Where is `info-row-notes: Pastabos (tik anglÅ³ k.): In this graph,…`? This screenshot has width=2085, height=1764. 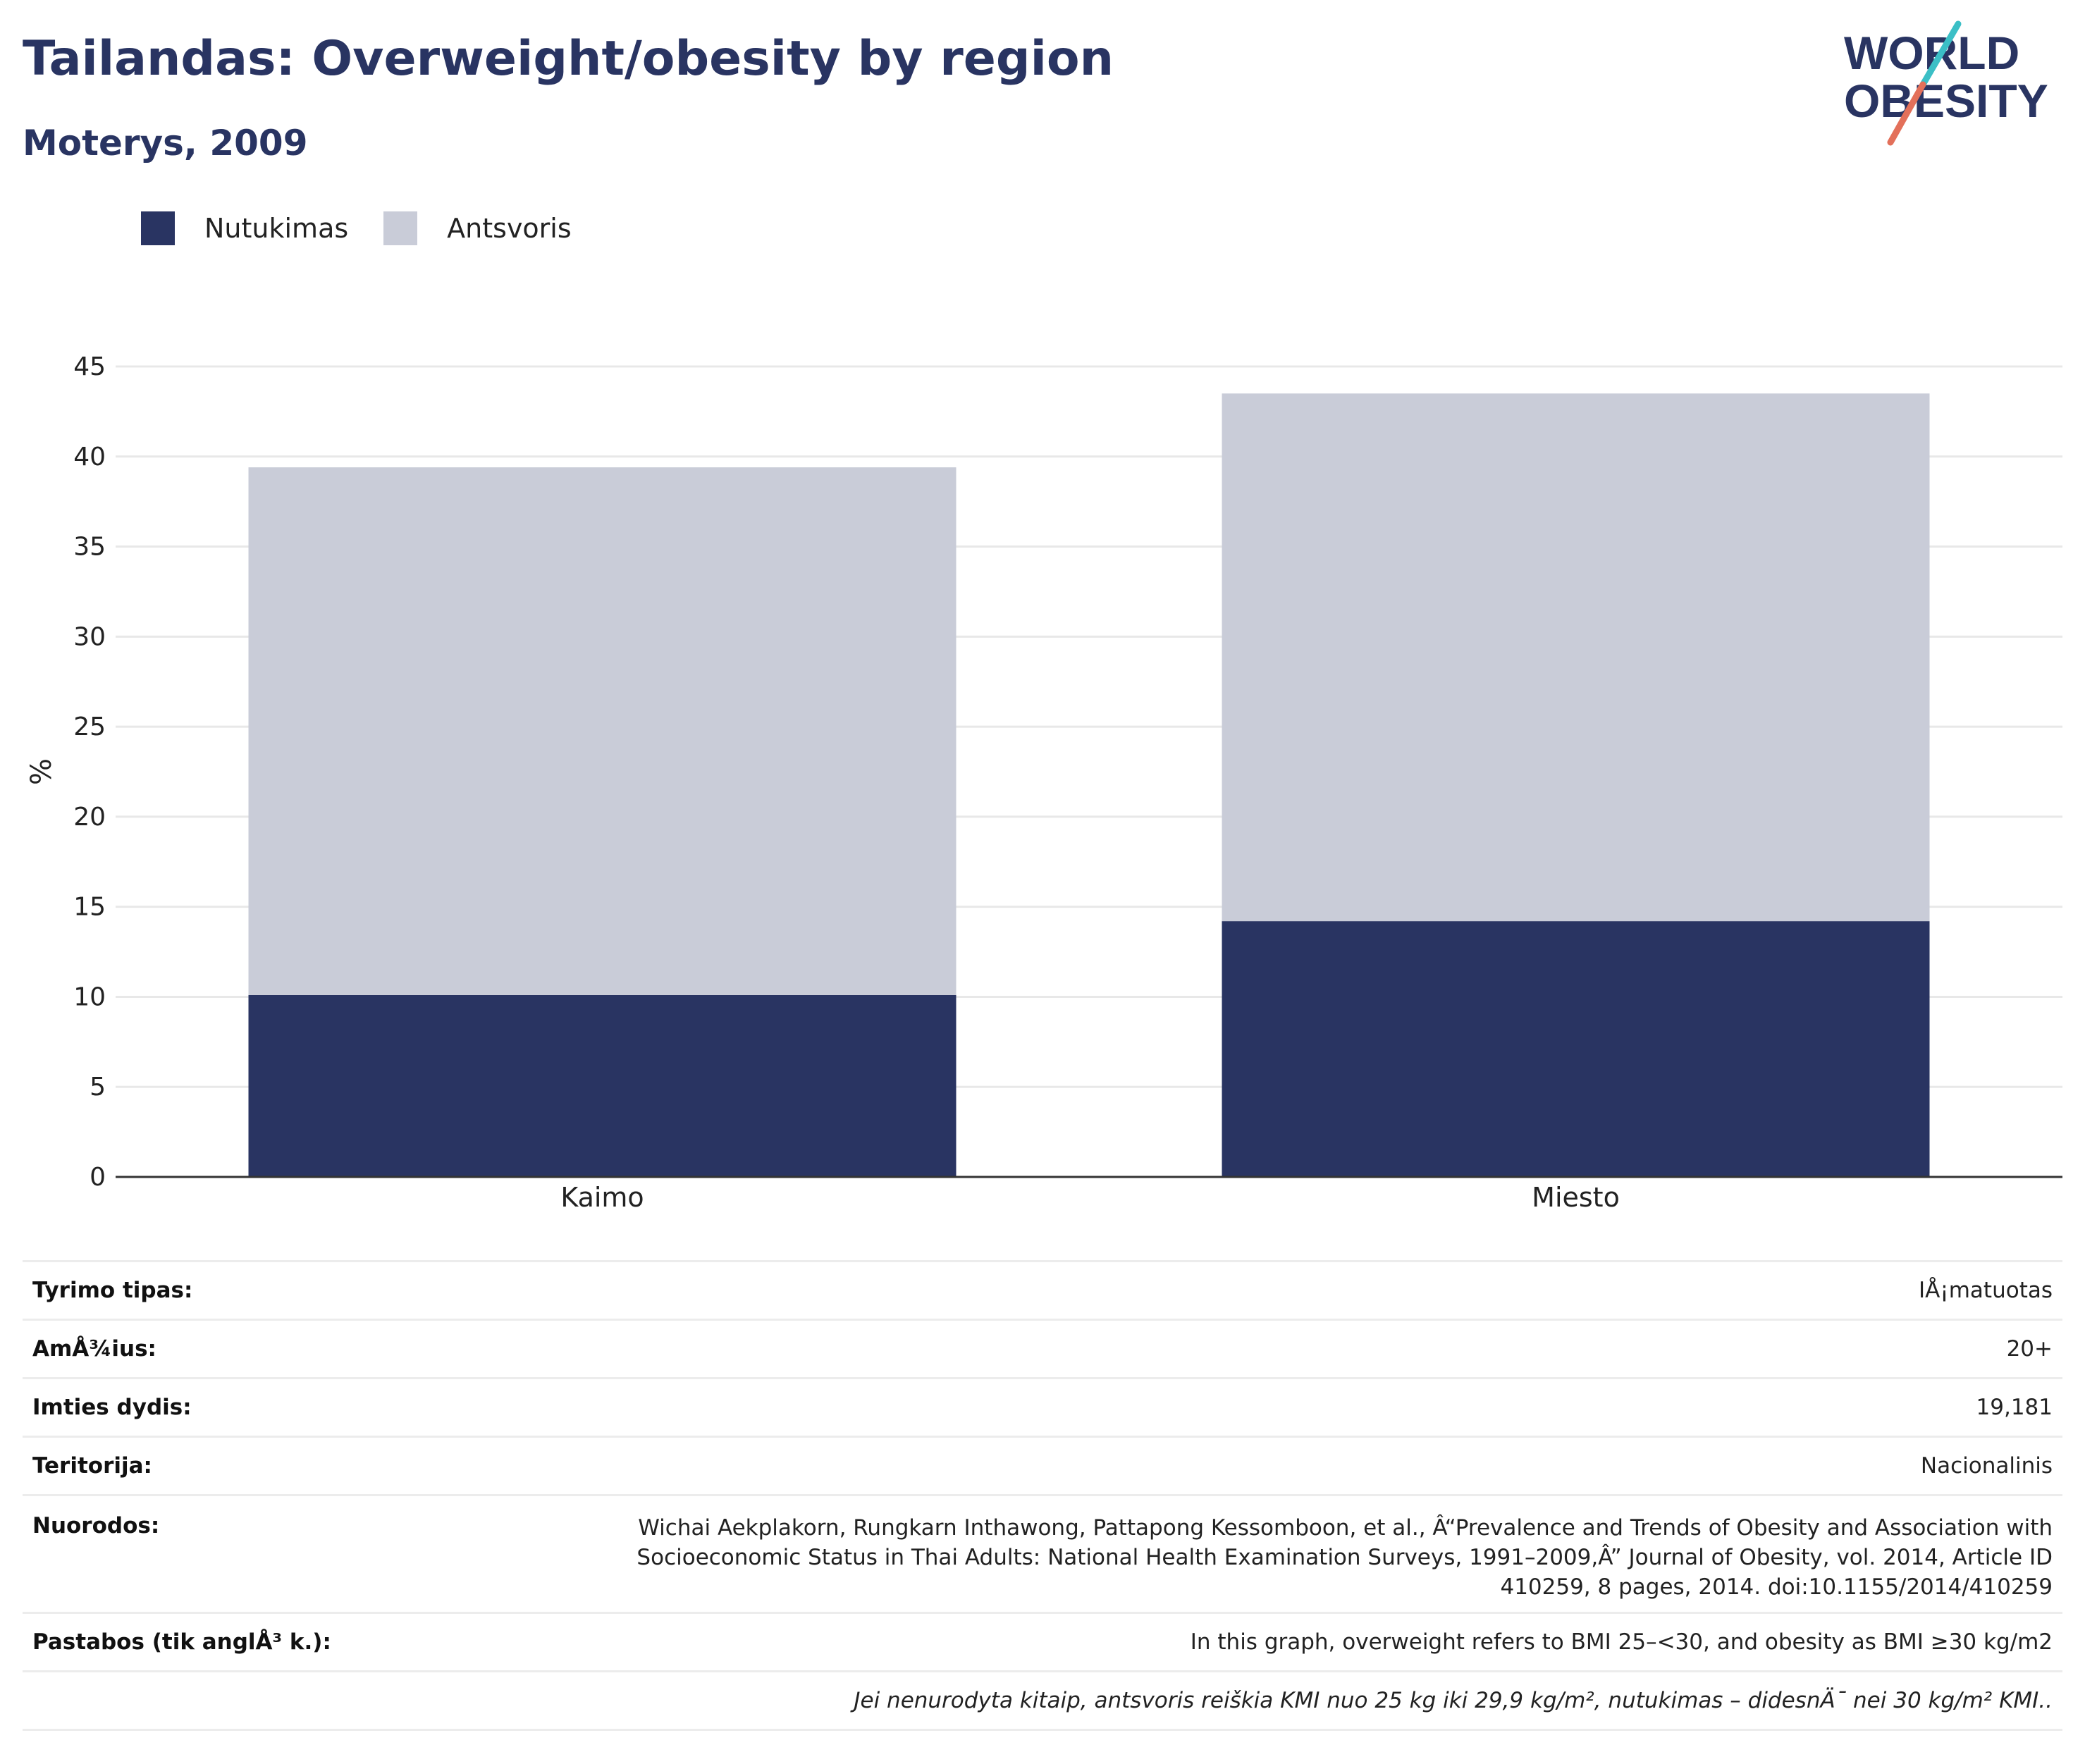 info-row-notes: Pastabos (tik anglÅ³ k.): In this graph,… is located at coordinates (1042, 1643).